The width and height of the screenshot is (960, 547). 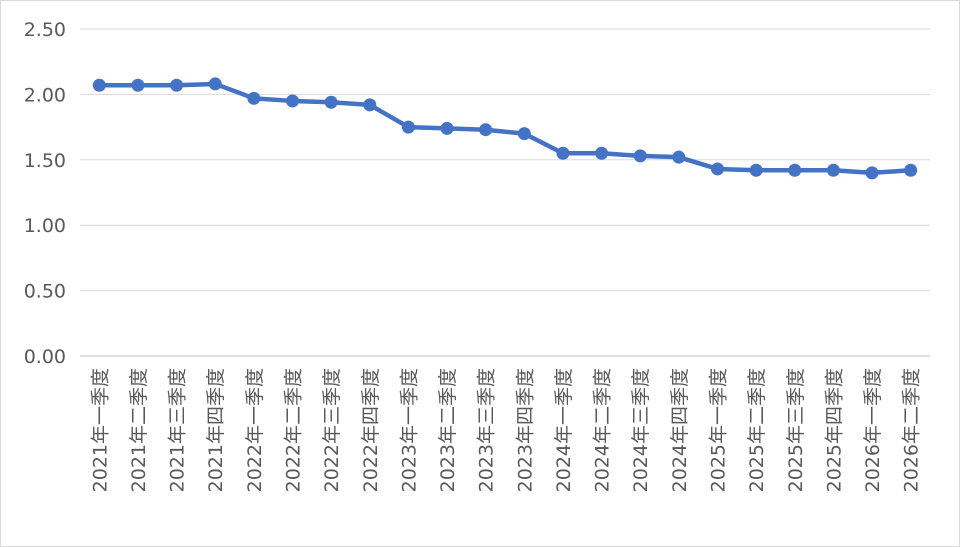 I want to click on x-tick-label: 2023年一季度, so click(x=409, y=430).